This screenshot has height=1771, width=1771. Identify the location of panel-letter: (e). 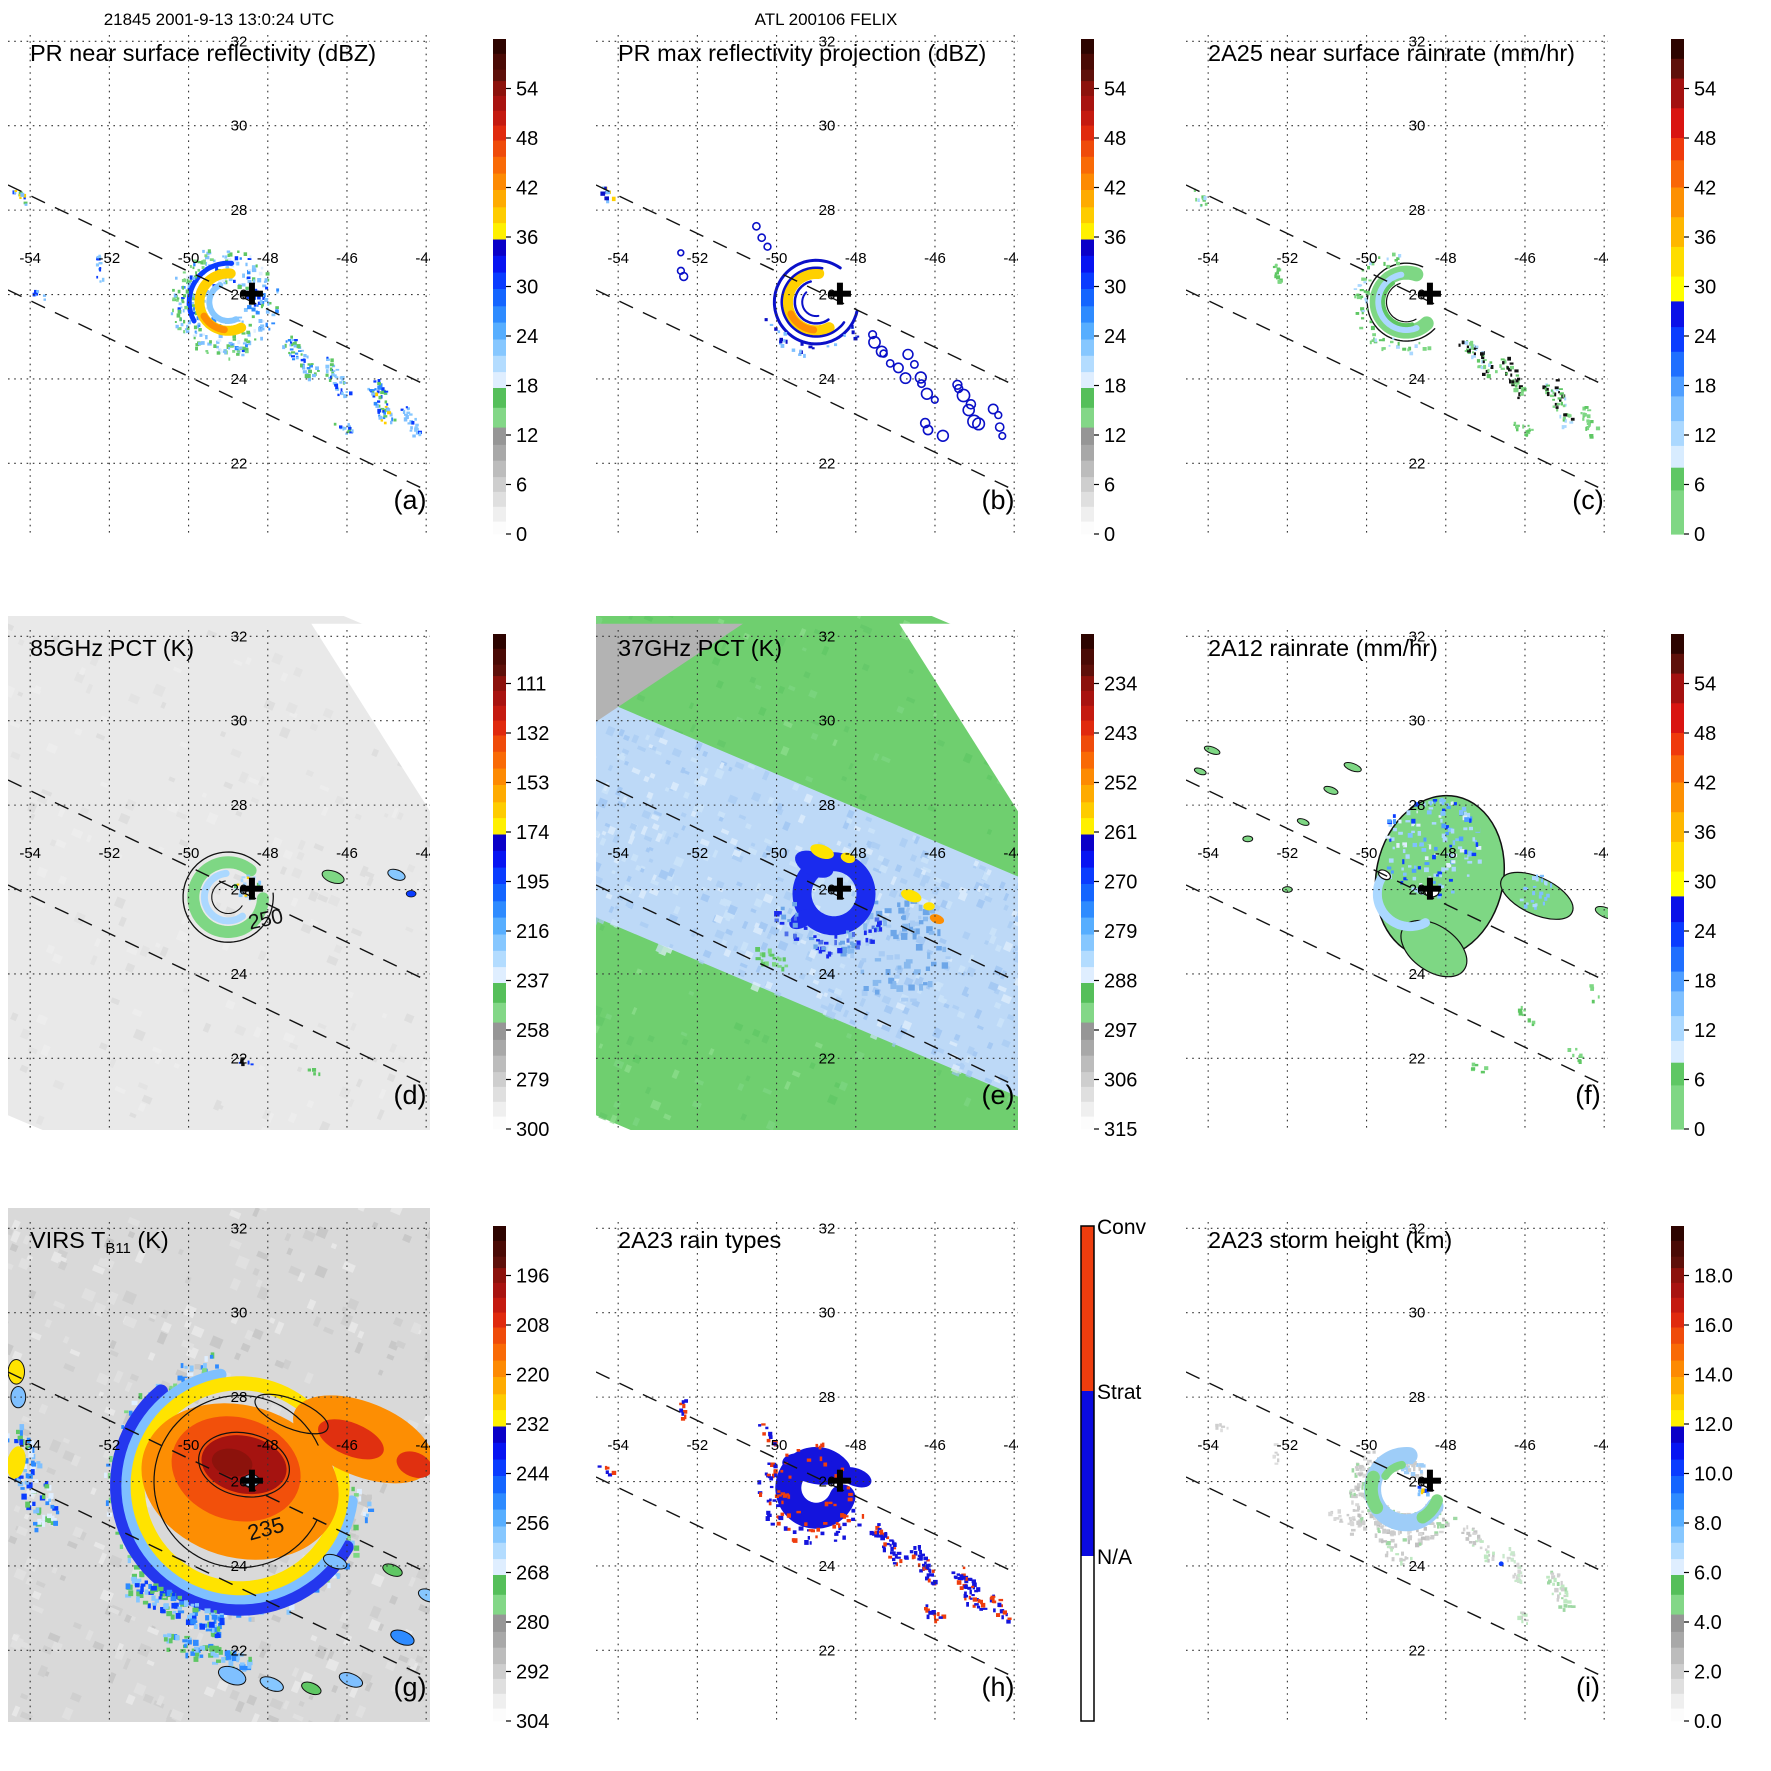
(998, 1095).